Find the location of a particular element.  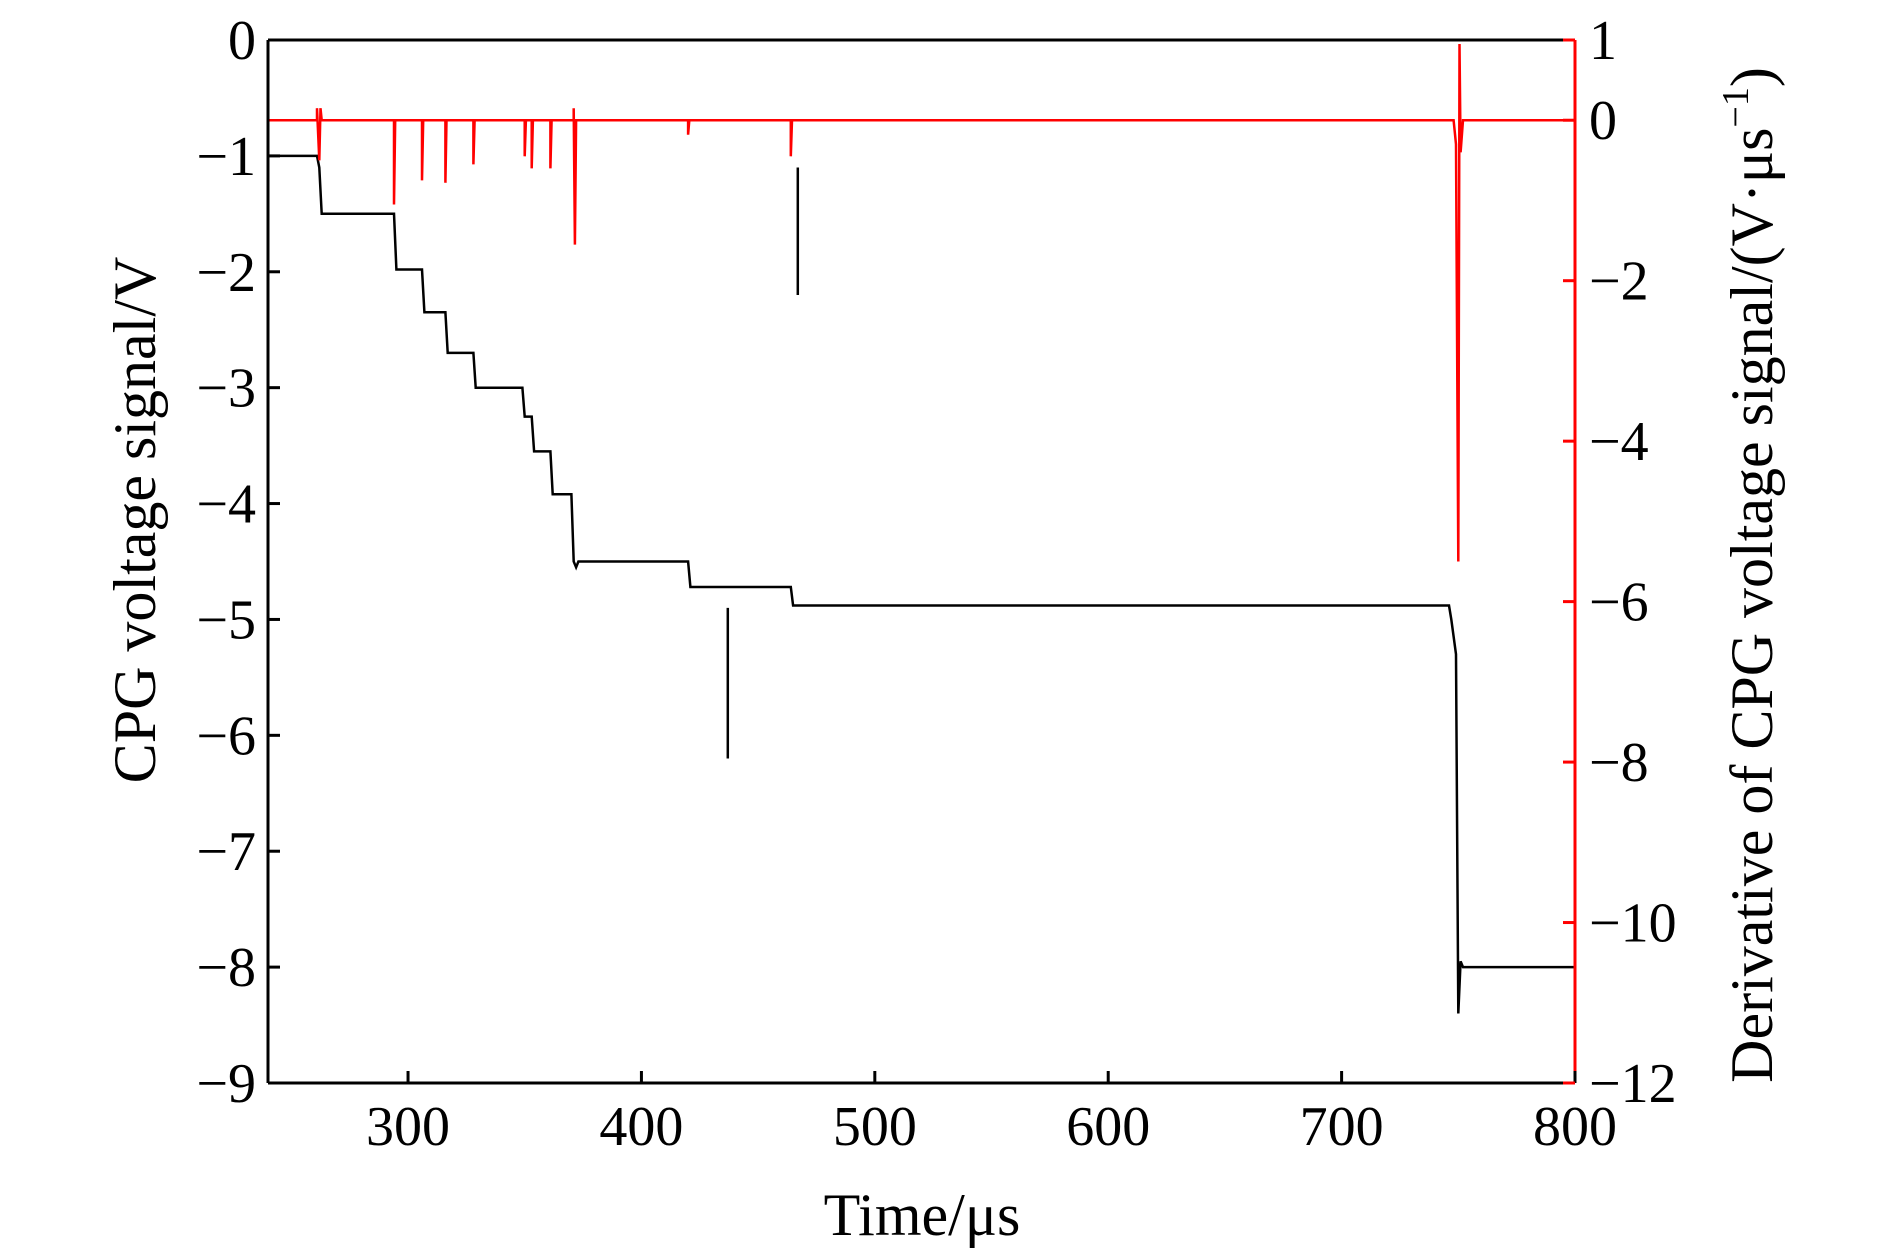

y-right-tick-label: 0 is located at coordinates (1603, 121).